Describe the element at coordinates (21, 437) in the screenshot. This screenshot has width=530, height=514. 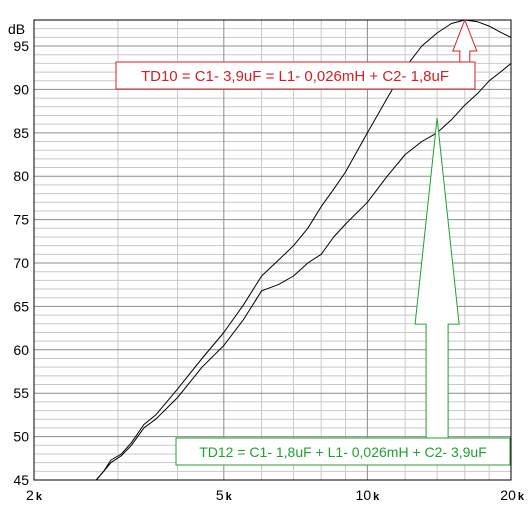
I see `y-tick-label: 50` at that location.